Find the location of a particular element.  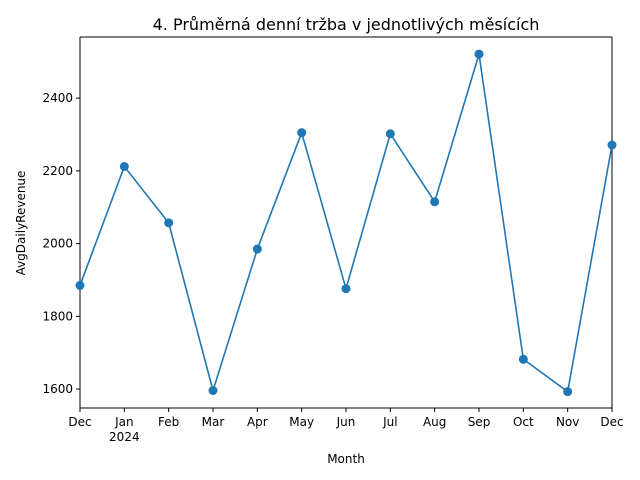

y-tick-label: 2200 is located at coordinates (57, 171).